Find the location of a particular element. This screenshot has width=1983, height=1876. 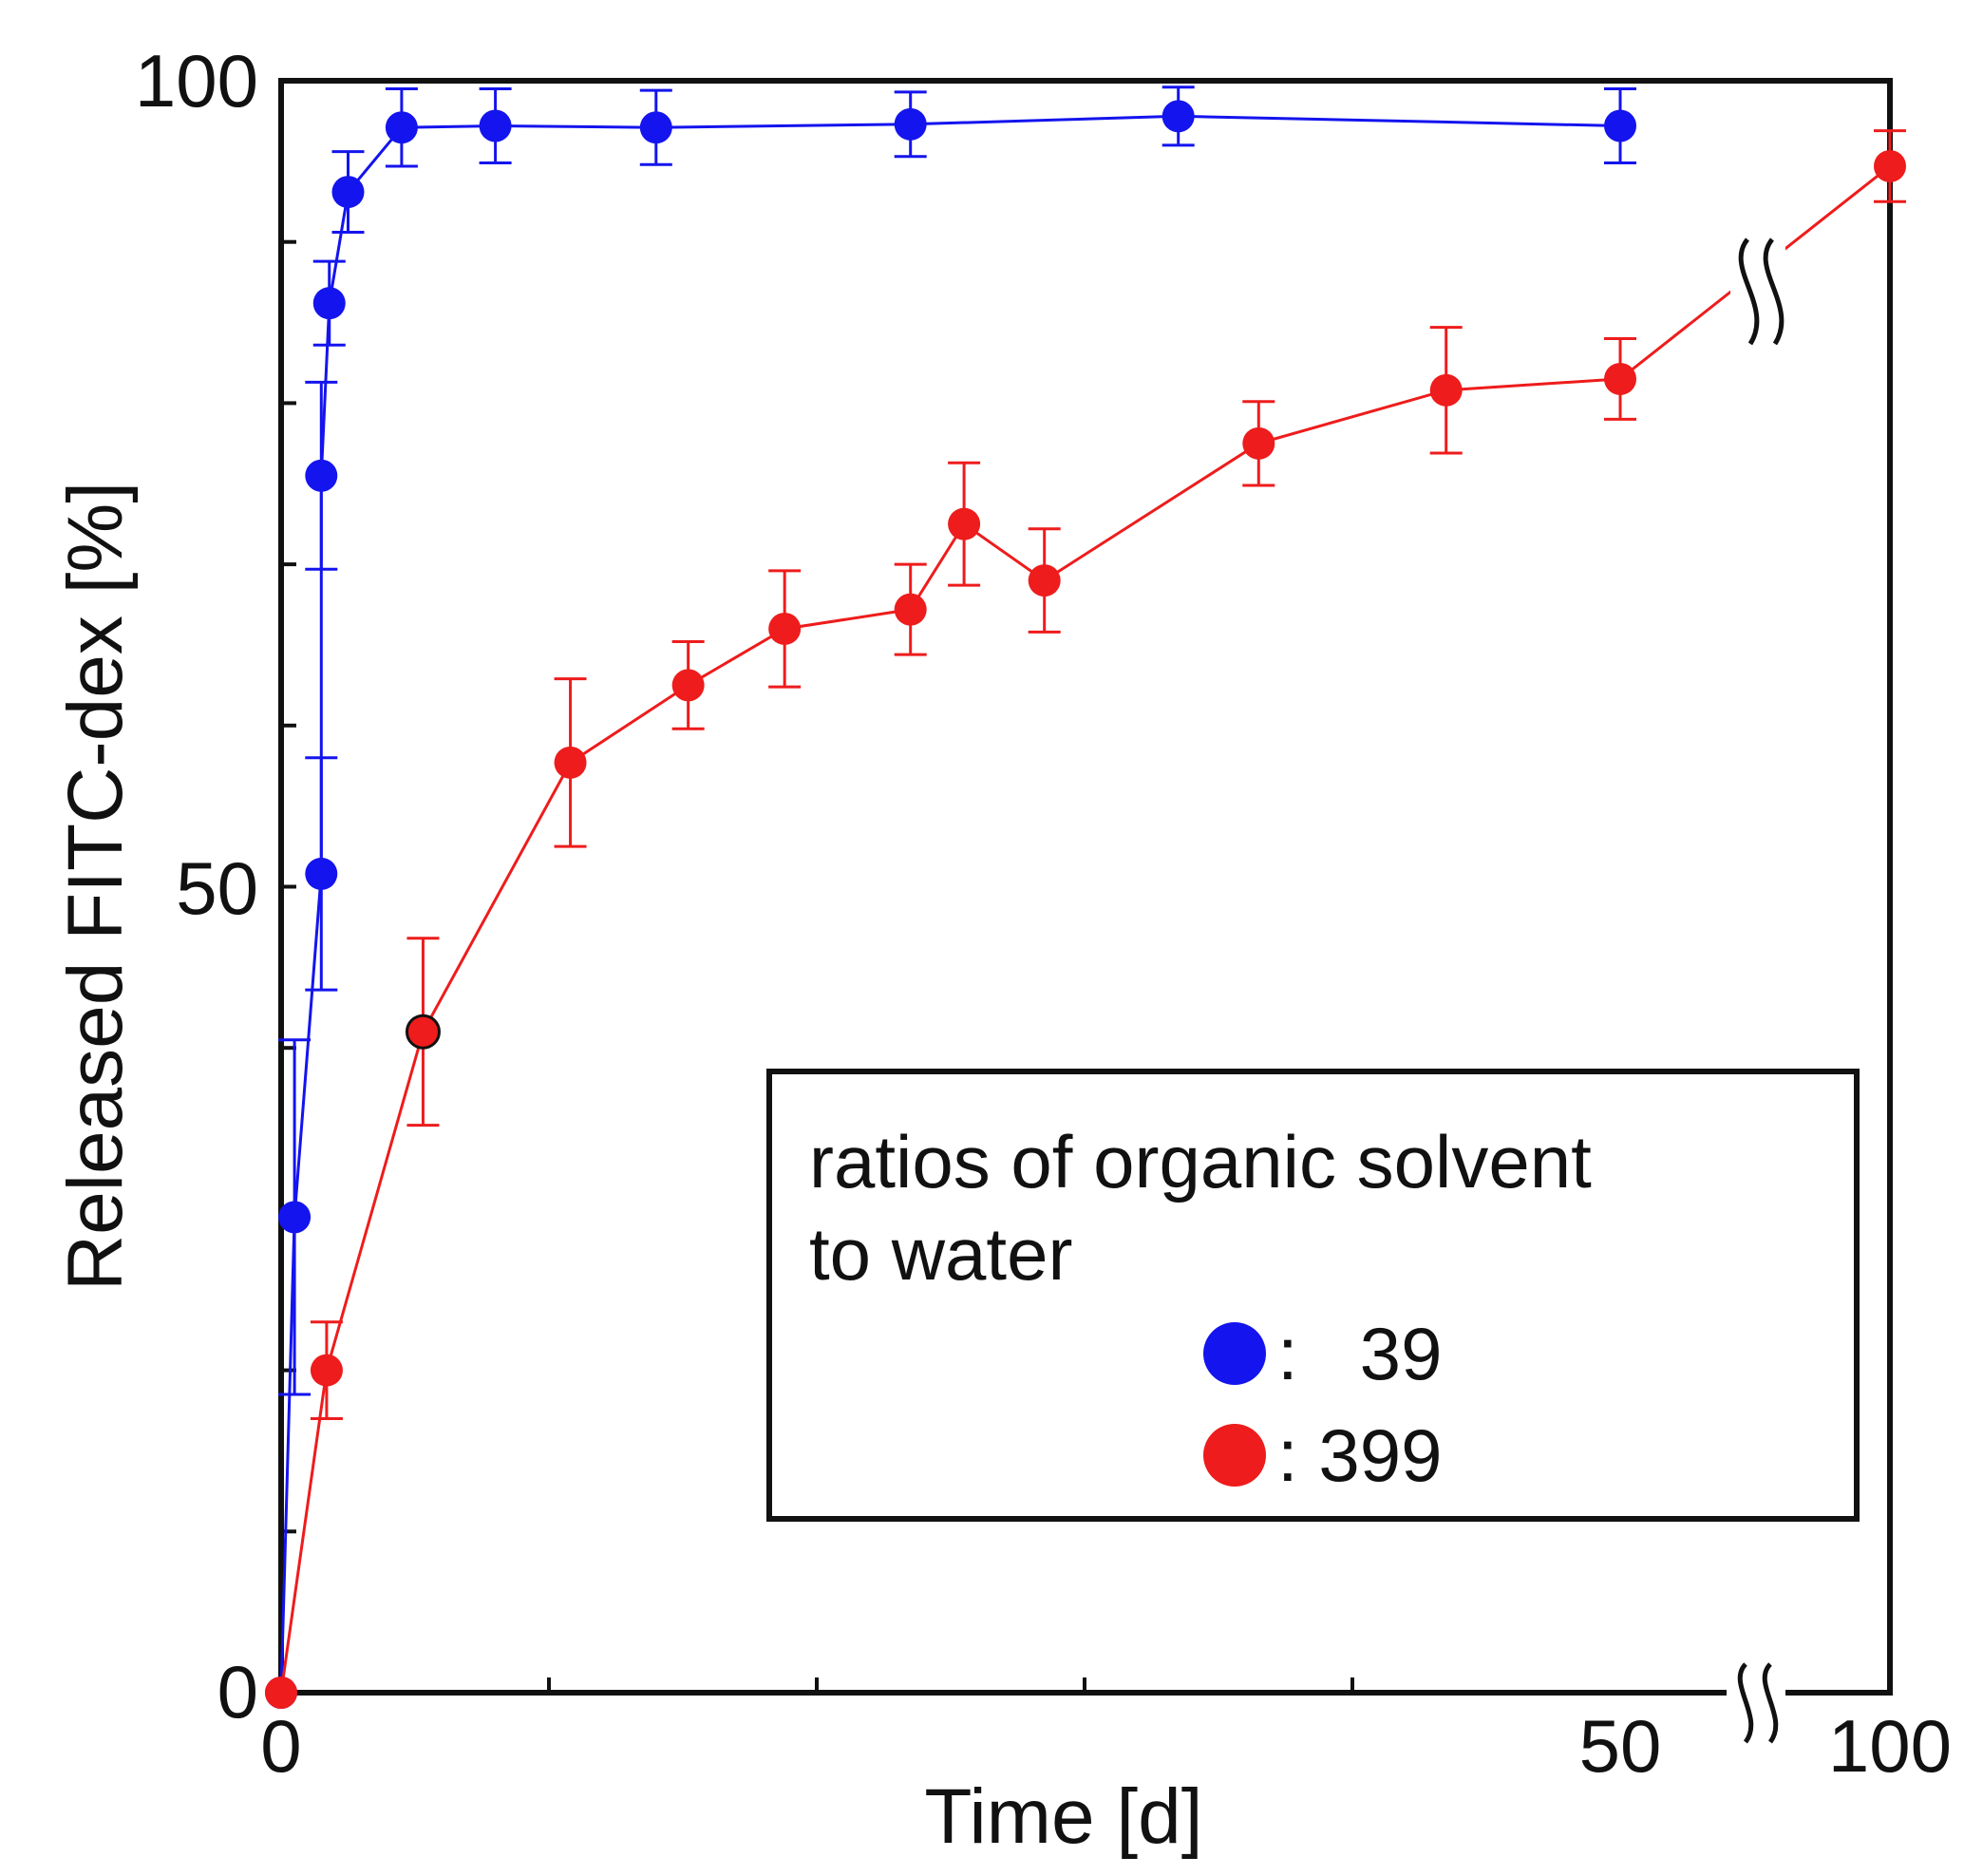

y-tick-label-50: 50 is located at coordinates (217, 888).